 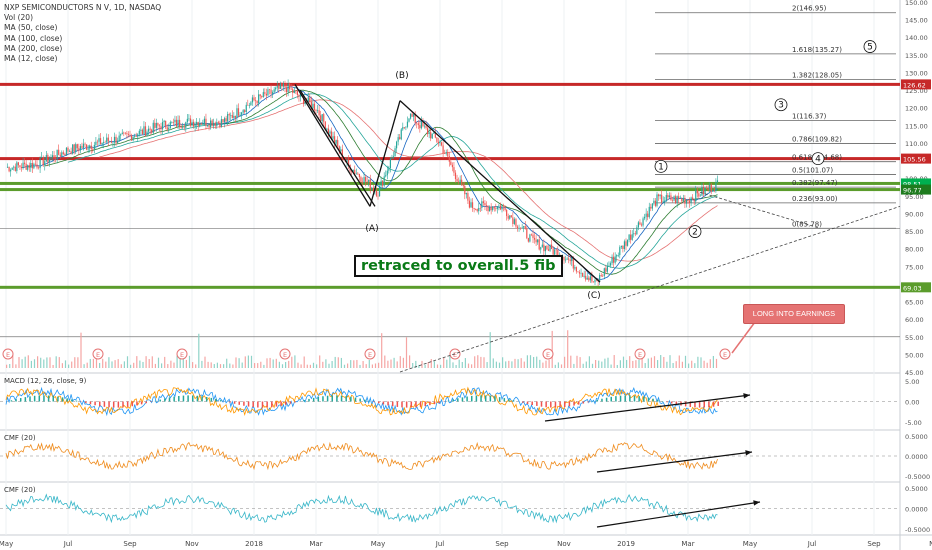 I want to click on legend-ma50: MA (50, close), so click(x=31, y=28).